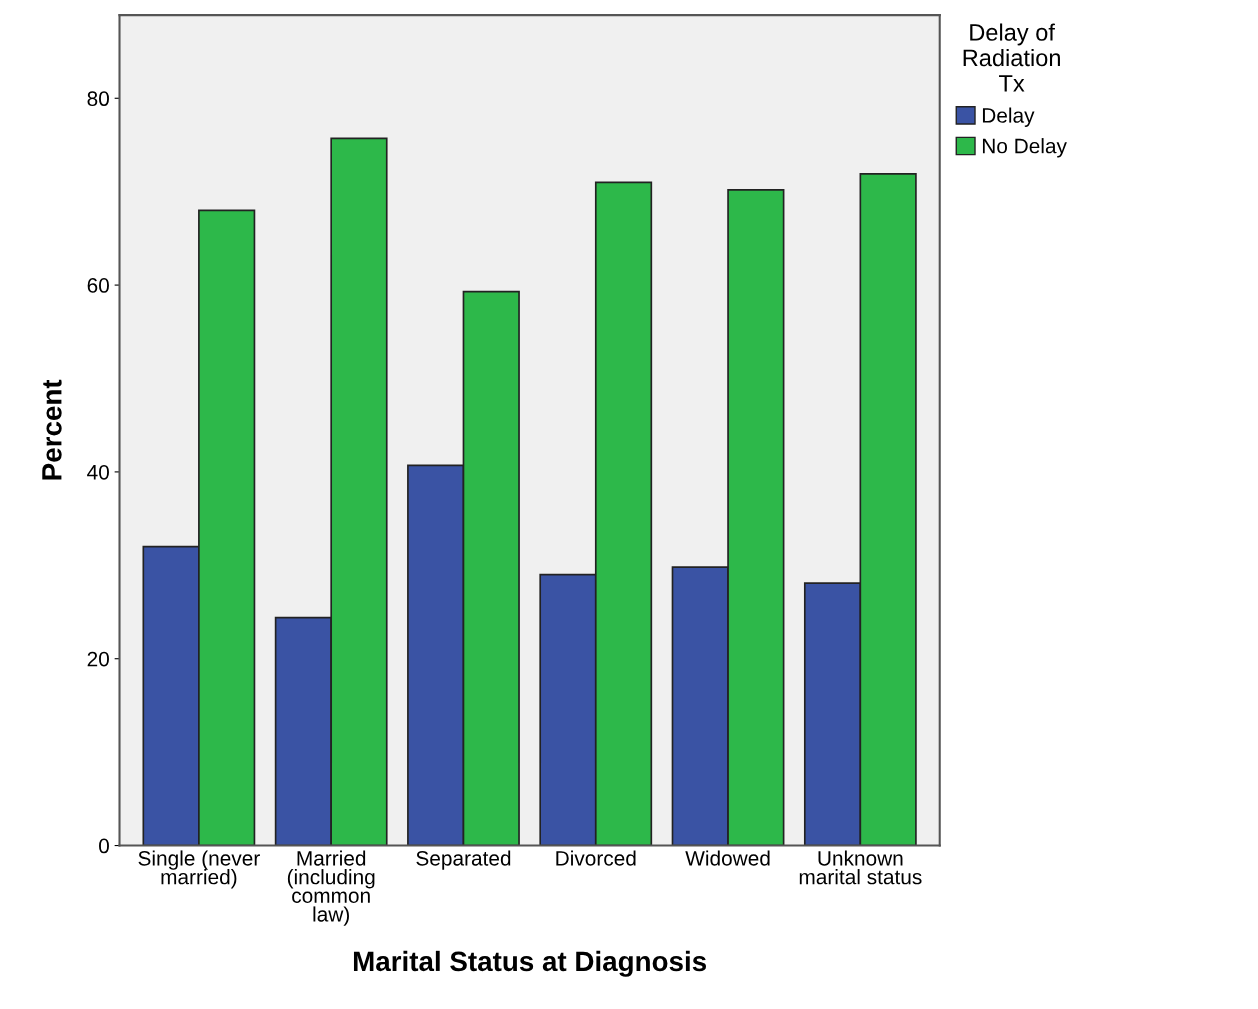 The image size is (1258, 1009). What do you see at coordinates (596, 858) in the screenshot?
I see `x-tick-label: Divorced` at bounding box center [596, 858].